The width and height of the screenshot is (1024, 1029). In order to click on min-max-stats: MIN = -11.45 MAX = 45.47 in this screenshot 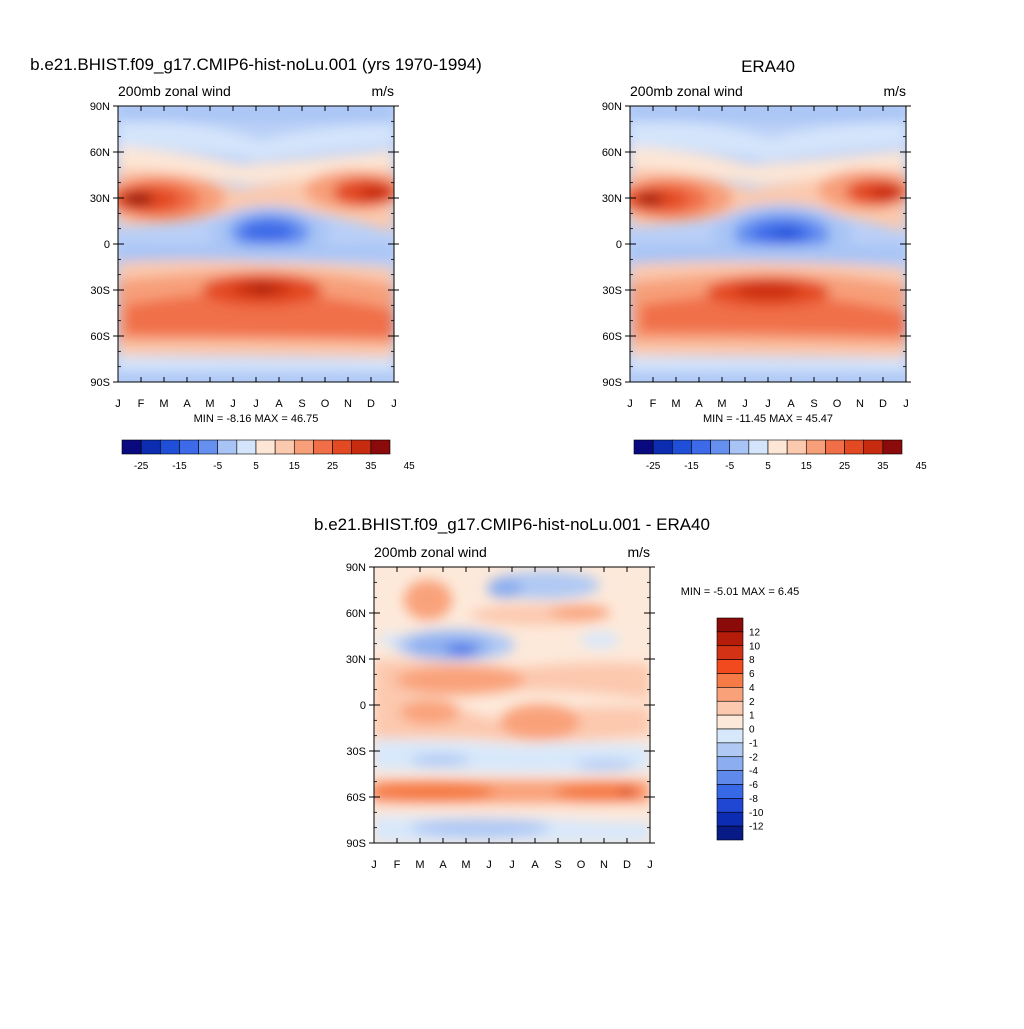, I will do `click(768, 419)`.